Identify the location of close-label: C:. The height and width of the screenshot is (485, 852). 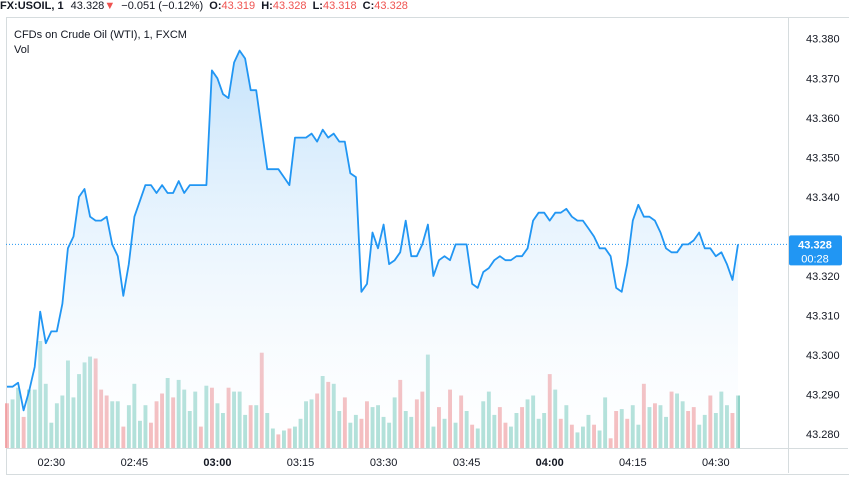
(368, 6).